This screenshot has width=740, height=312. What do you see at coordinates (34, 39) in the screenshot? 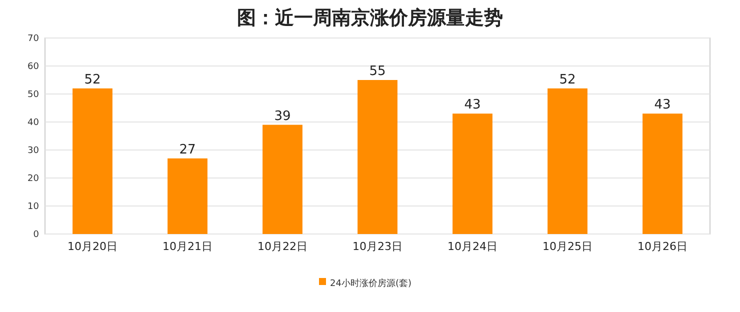
I see `y-tick-label: 70` at bounding box center [34, 39].